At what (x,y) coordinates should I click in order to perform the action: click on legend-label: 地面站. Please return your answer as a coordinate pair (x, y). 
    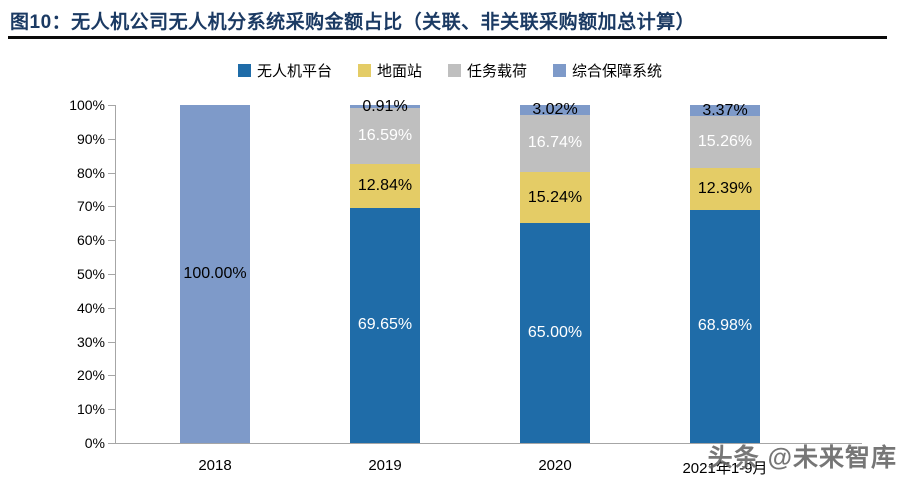
    Looking at the image, I should click on (399, 71).